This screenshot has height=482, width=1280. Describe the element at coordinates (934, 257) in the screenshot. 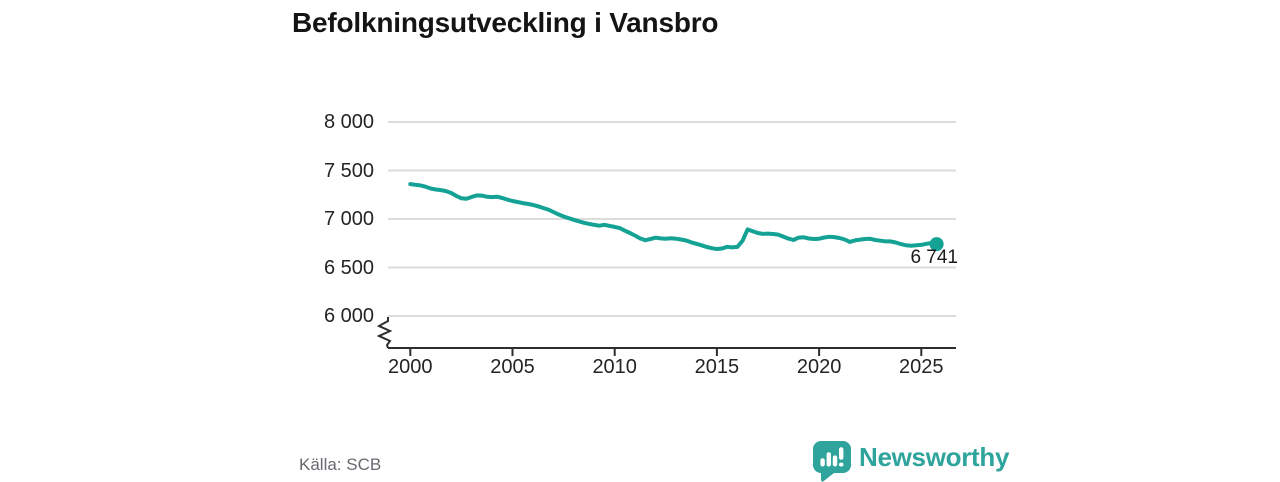

I see `last-value-label: 6 741` at that location.